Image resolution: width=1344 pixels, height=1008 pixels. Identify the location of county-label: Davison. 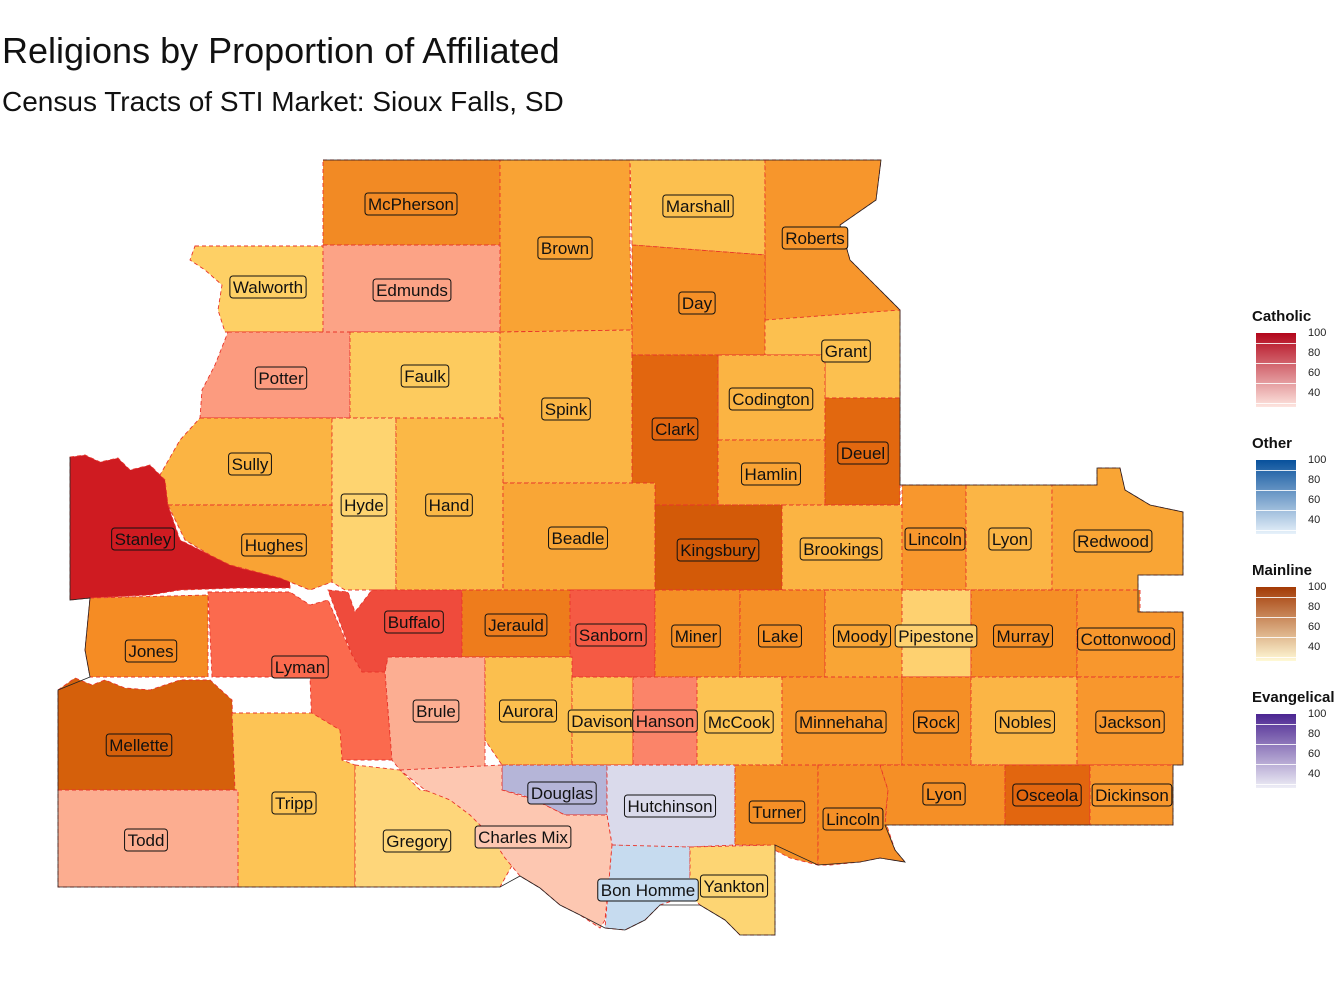
(602, 721).